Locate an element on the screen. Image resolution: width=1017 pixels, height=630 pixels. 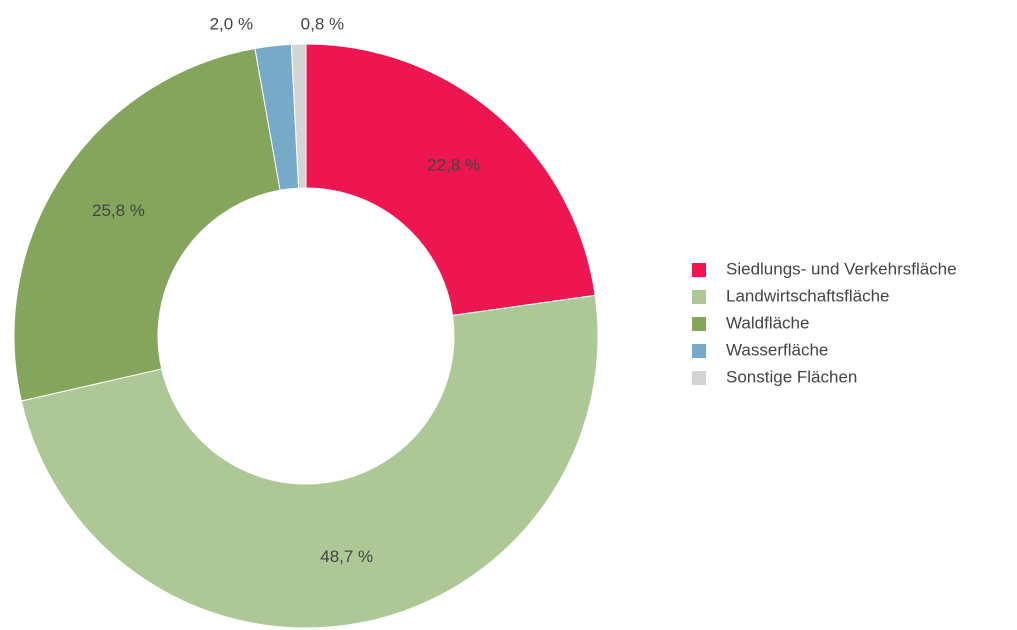
data-label: 0,8 % is located at coordinates (322, 23).